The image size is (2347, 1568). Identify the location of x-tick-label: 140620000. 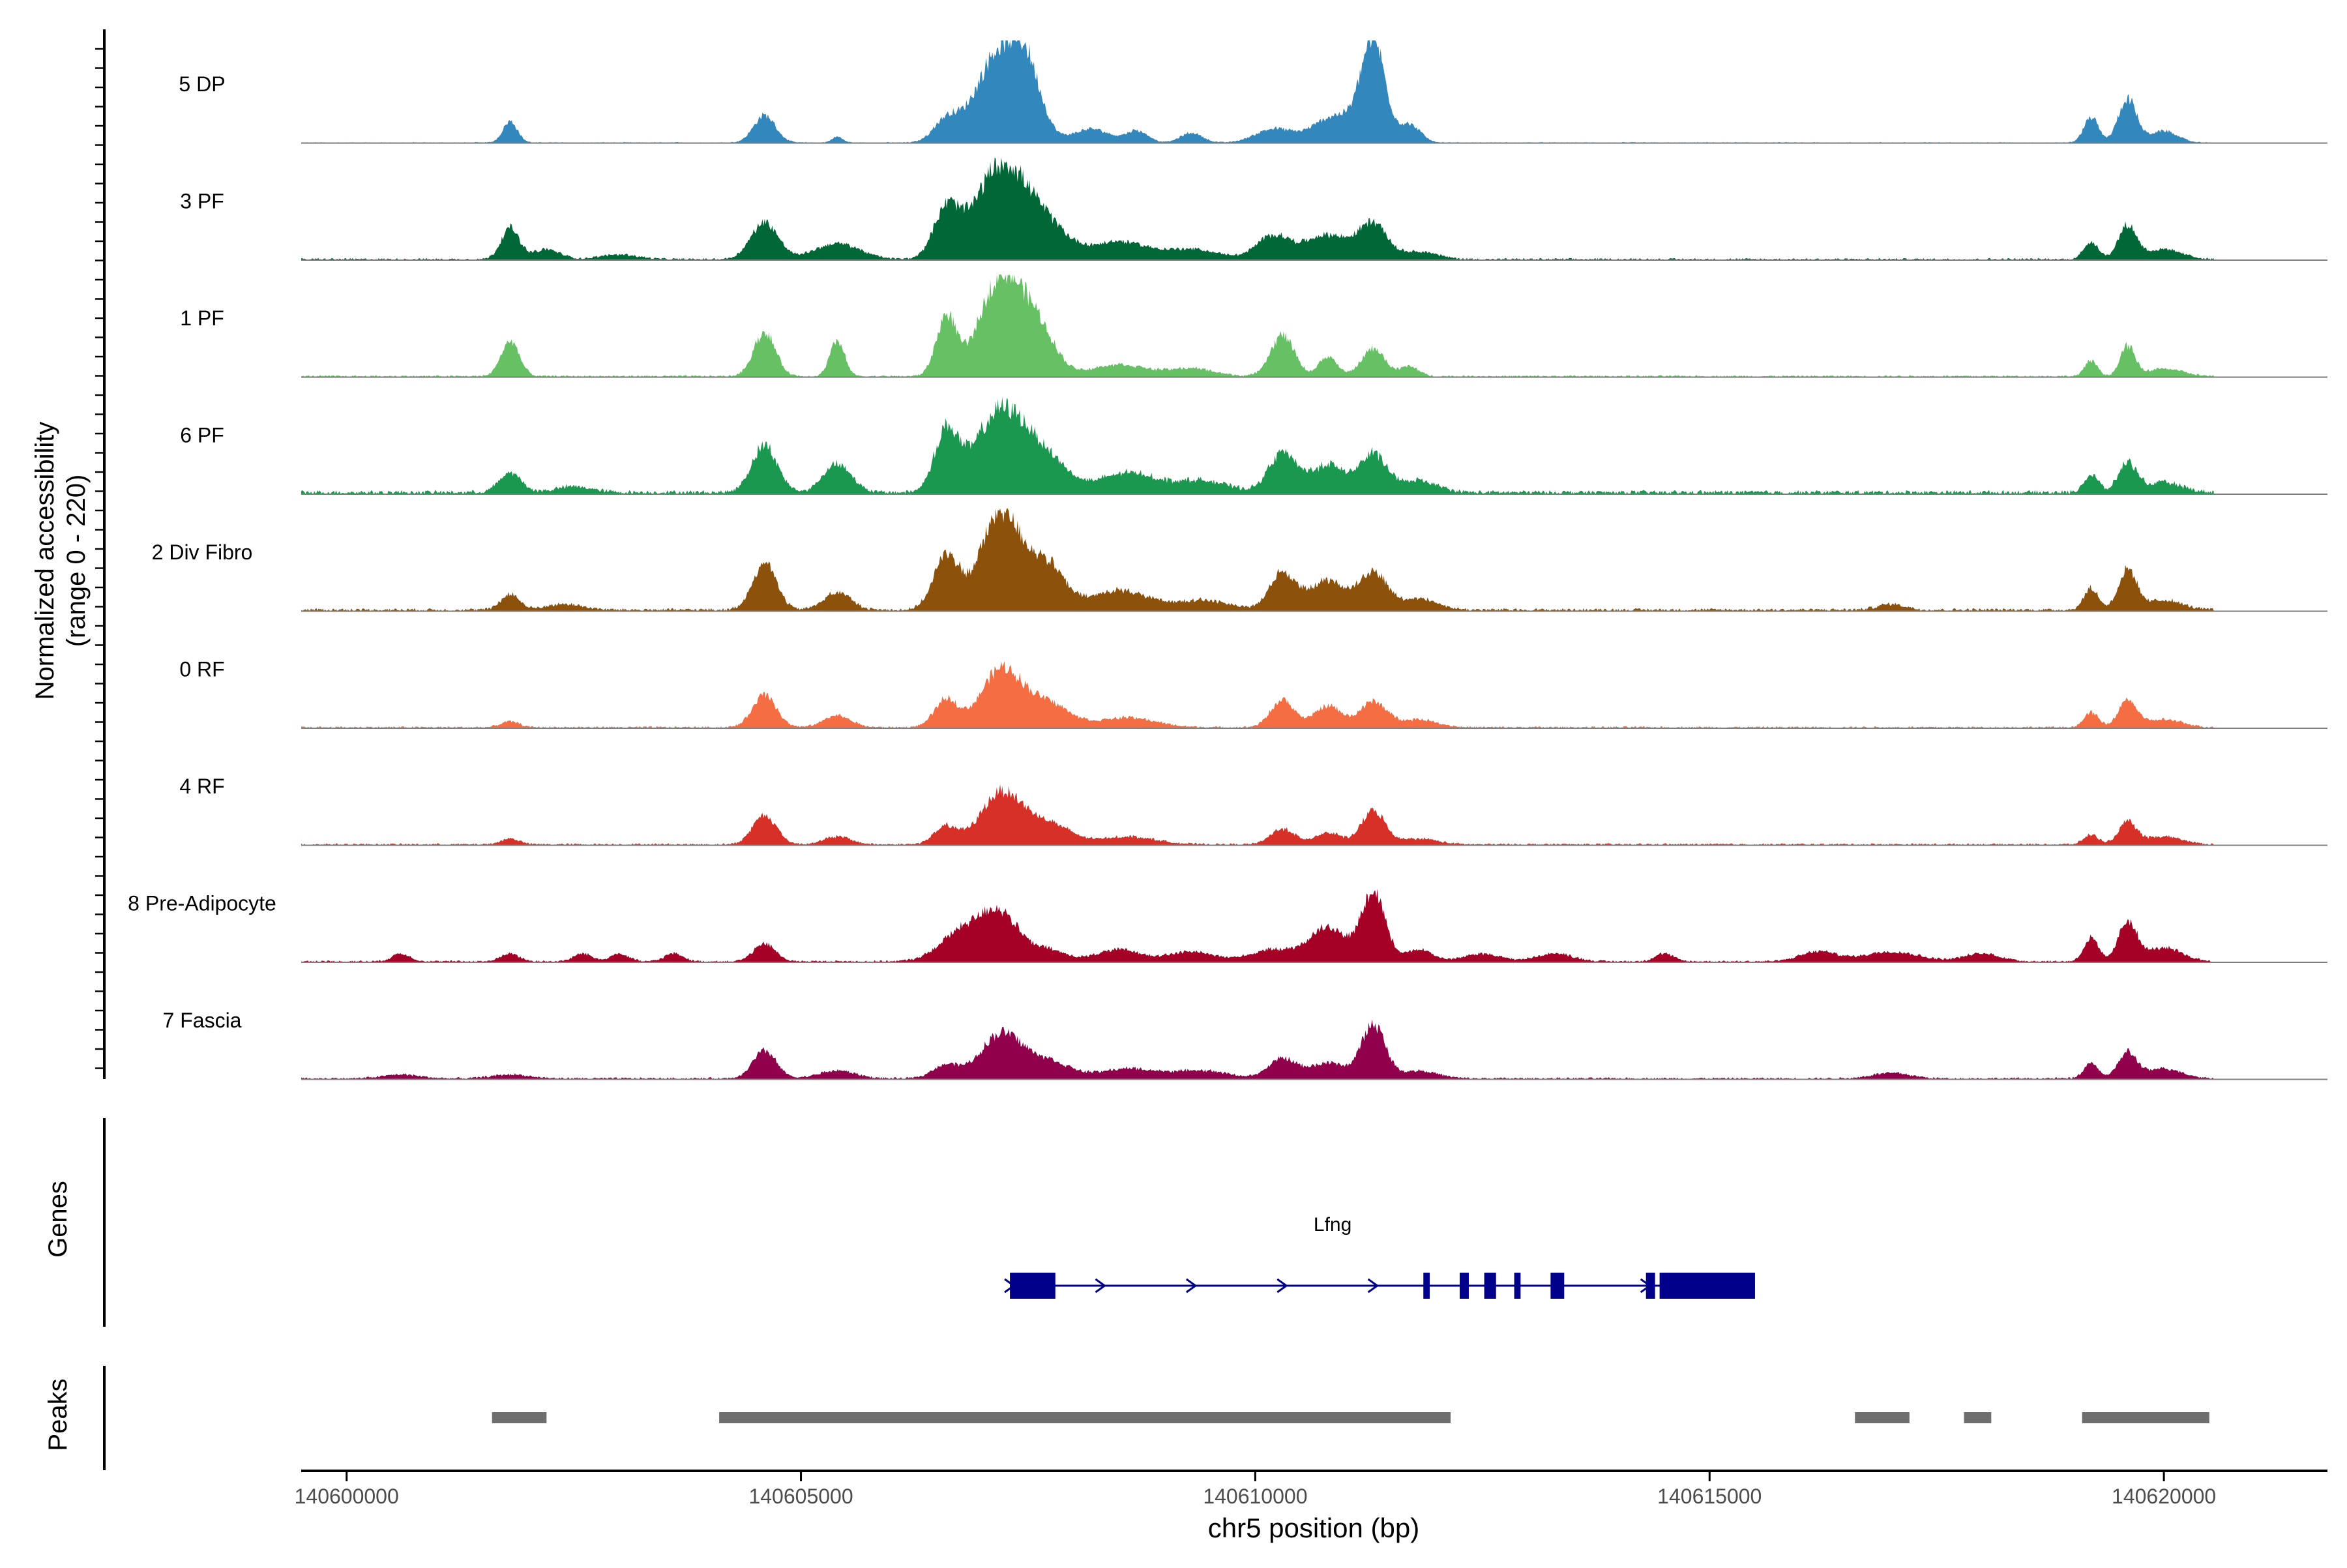
(2164, 1497).